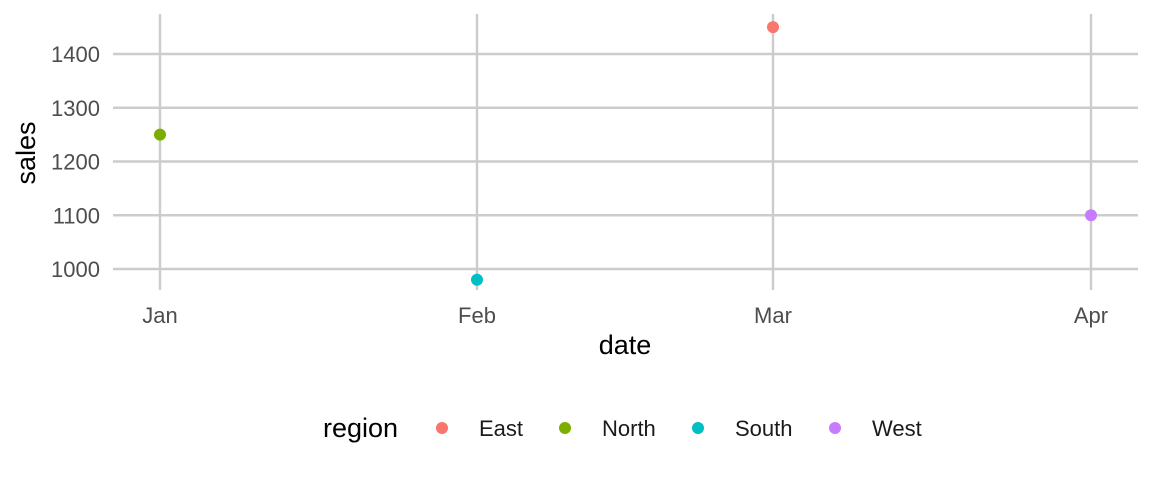  What do you see at coordinates (26, 152) in the screenshot?
I see `y-axis-title: sales` at bounding box center [26, 152].